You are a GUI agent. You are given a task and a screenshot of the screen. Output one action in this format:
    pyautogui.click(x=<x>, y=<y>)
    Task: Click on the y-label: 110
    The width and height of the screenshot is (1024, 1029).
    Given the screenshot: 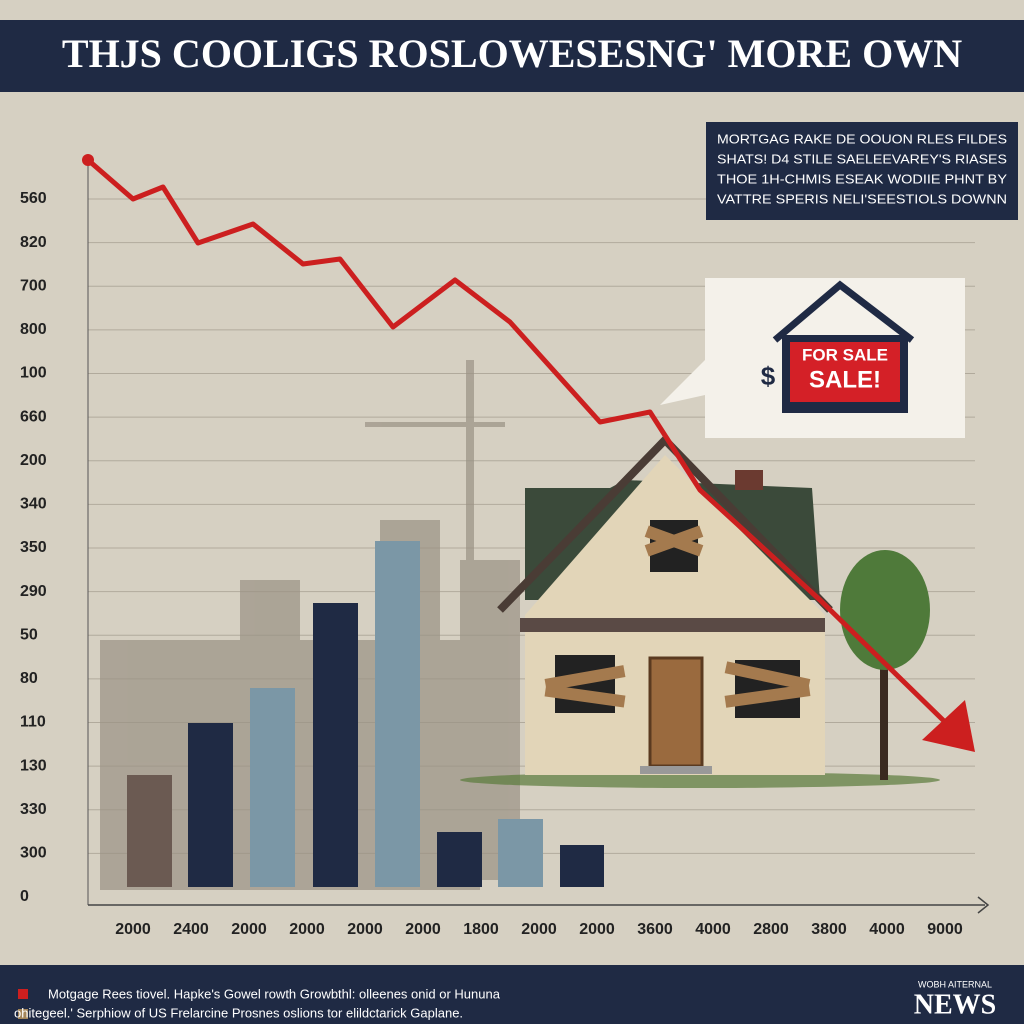 What is the action you would take?
    pyautogui.click(x=33, y=722)
    